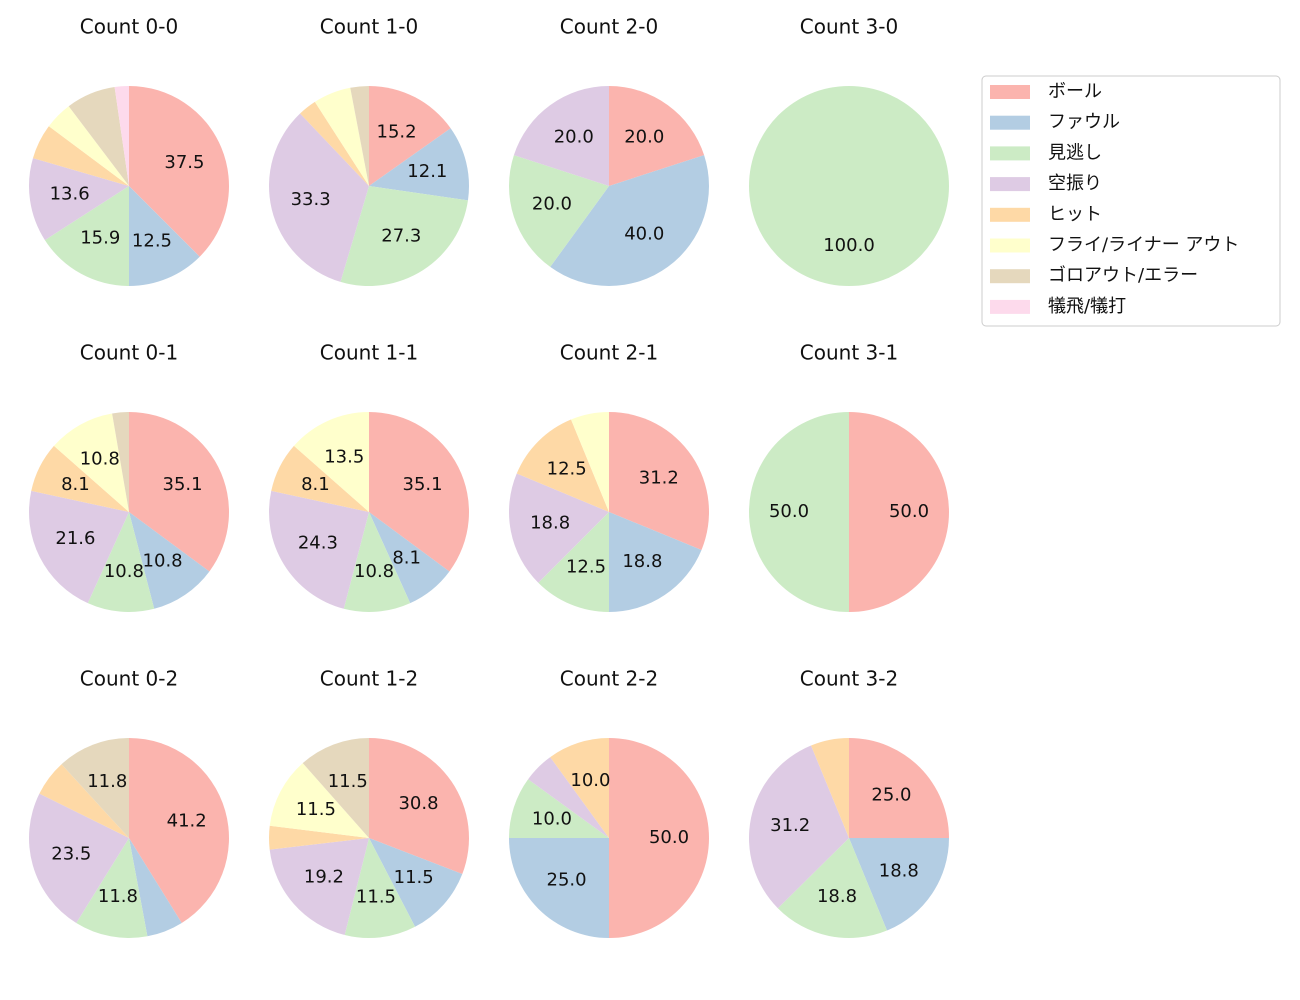  Describe the element at coordinates (849, 27) in the screenshot. I see `chart-title: Count 3-0` at that location.